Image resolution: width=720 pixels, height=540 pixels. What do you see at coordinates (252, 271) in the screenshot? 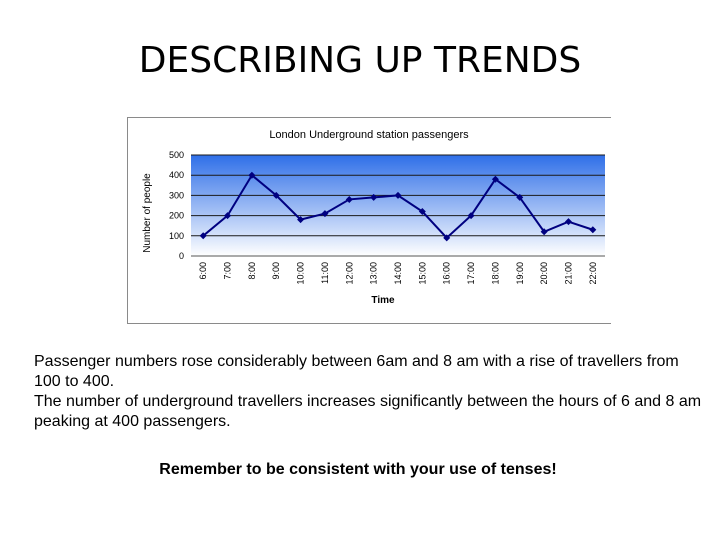
I see `x-tick-label: 8:00` at bounding box center [252, 271].